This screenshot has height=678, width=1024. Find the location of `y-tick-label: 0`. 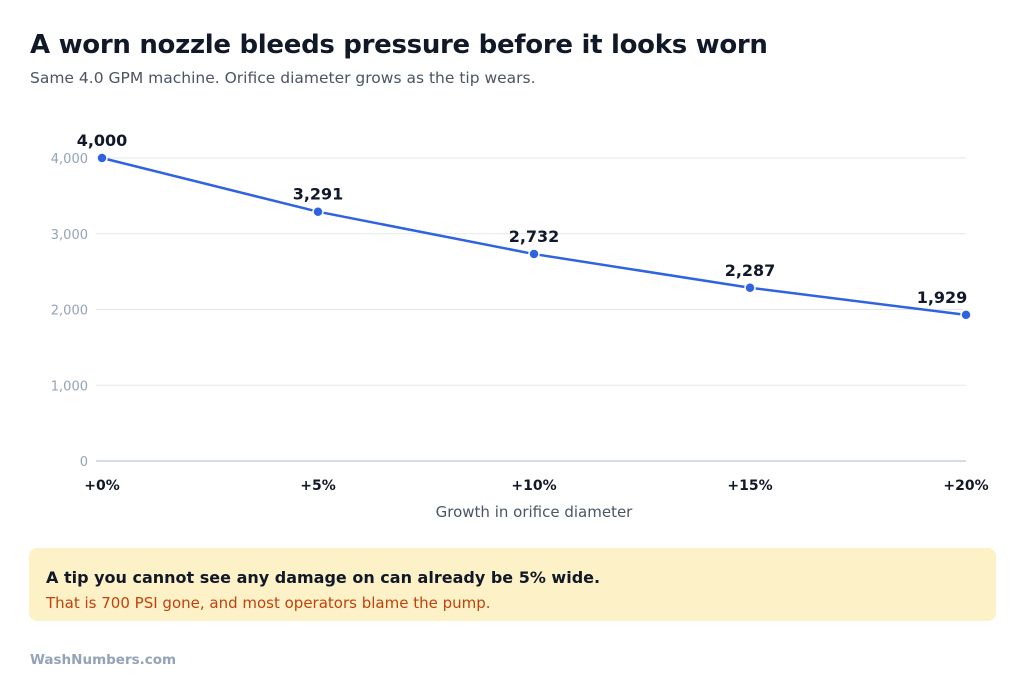

y-tick-label: 0 is located at coordinates (84, 462).